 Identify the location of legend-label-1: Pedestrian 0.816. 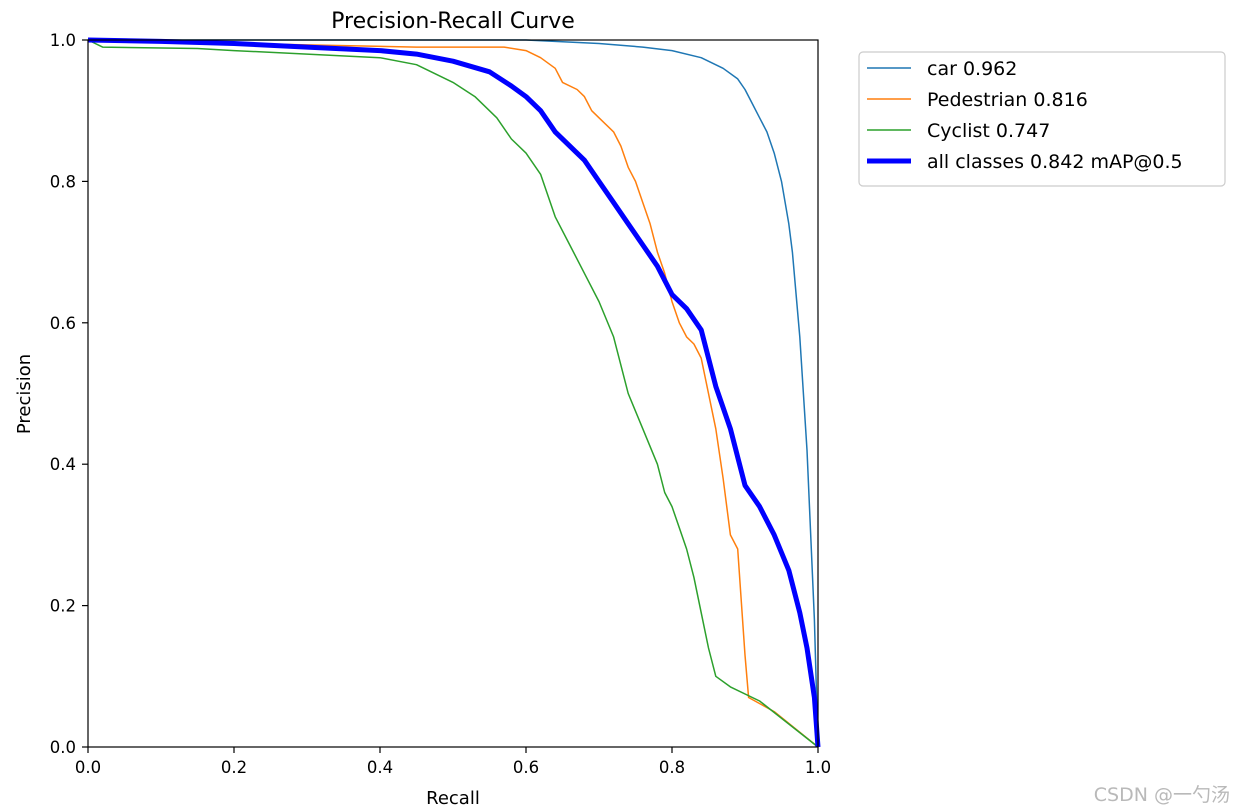
(1007, 100).